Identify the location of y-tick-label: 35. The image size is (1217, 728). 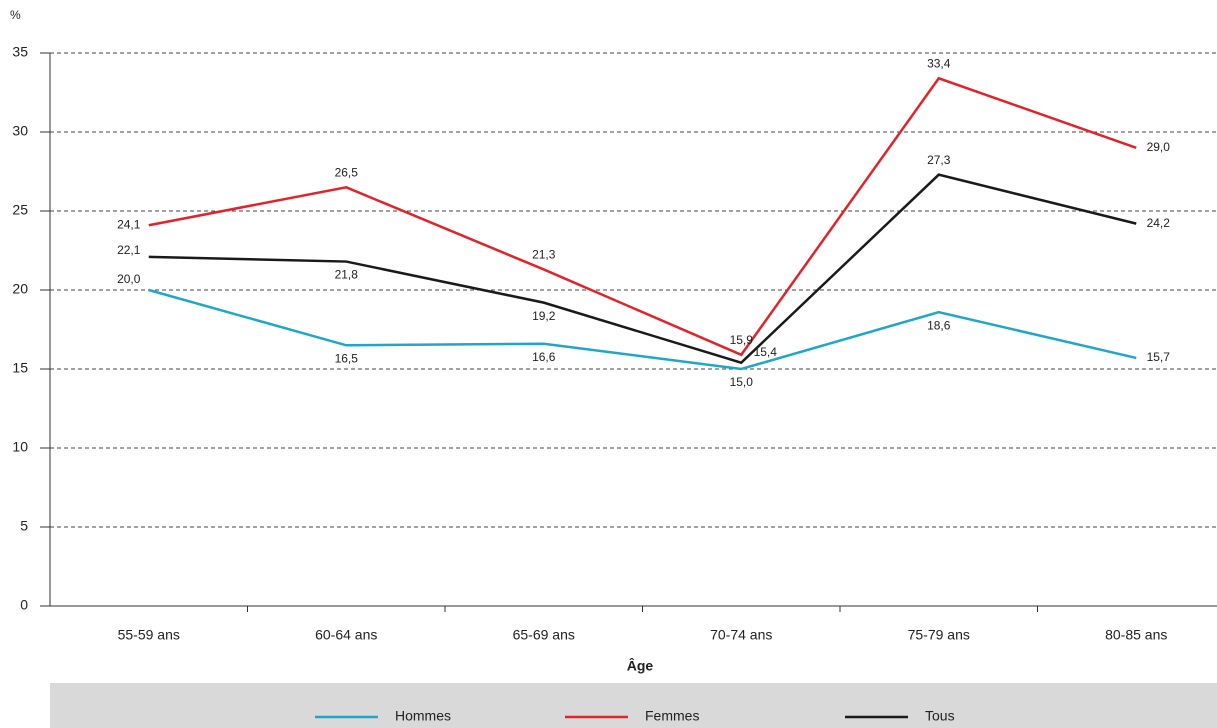
(20, 52).